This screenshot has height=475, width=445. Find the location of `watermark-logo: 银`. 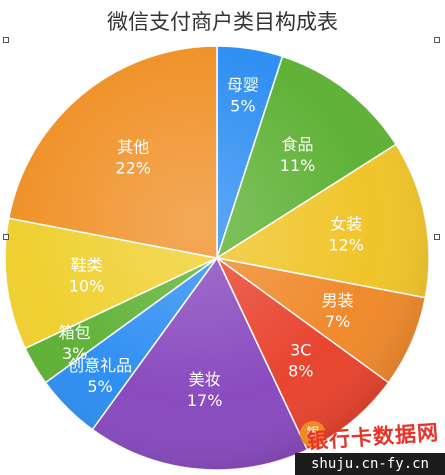

watermark-logo: 银 is located at coordinates (313, 434).